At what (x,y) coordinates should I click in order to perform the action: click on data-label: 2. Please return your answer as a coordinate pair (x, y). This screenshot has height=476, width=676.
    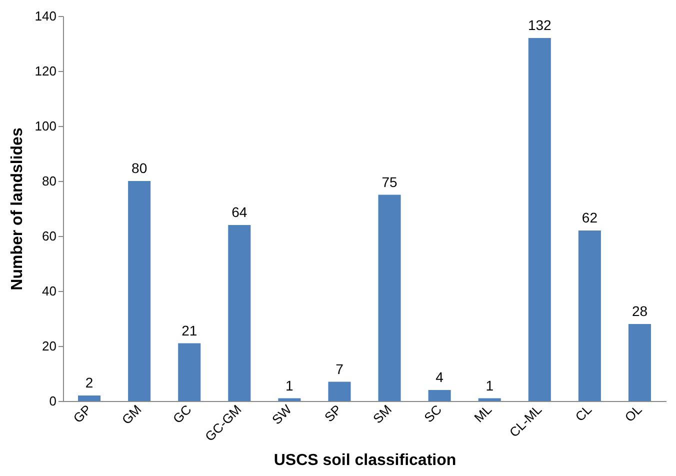
    Looking at the image, I should click on (89, 382).